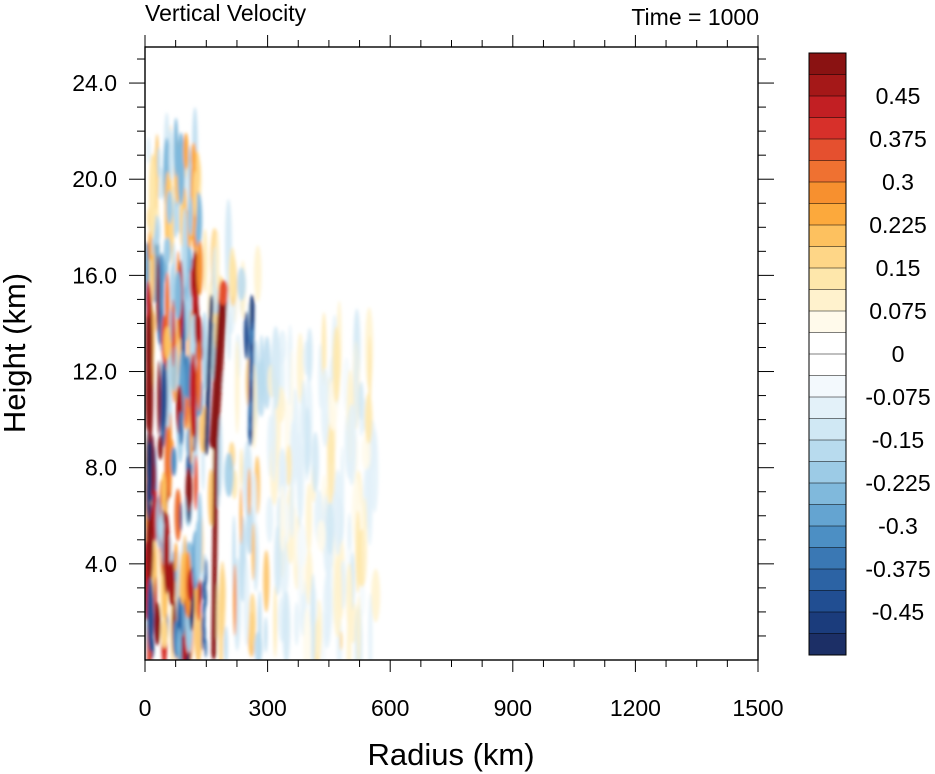 The height and width of the screenshot is (774, 935). Describe the element at coordinates (101, 564) in the screenshot. I see `y-tick-label: 4.0` at that location.